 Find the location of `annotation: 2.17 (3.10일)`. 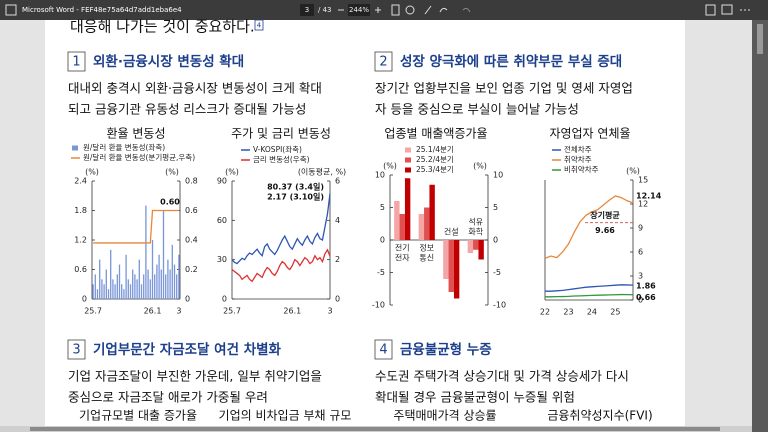

annotation: 2.17 (3.10일) is located at coordinates (295, 197).